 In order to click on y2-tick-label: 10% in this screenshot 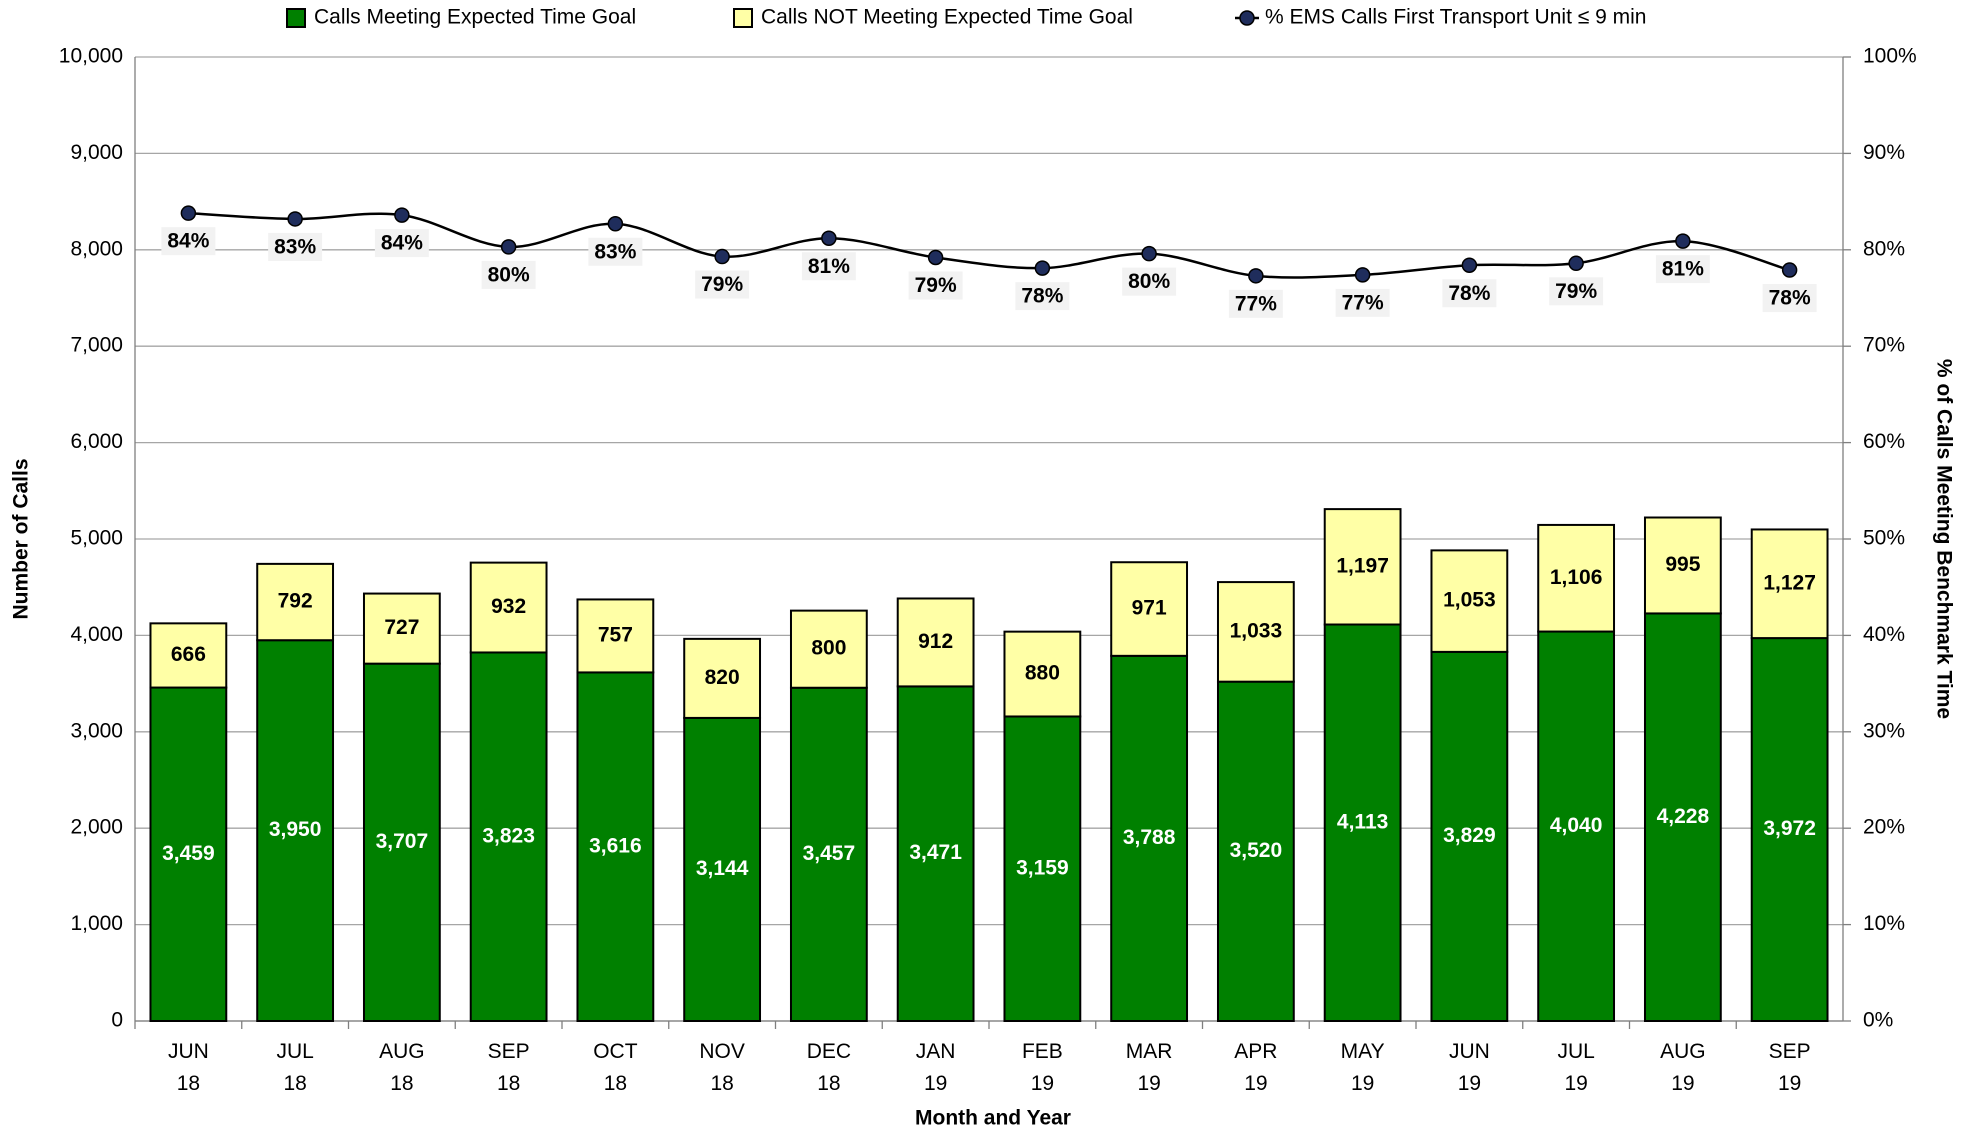, I will do `click(1884, 923)`.